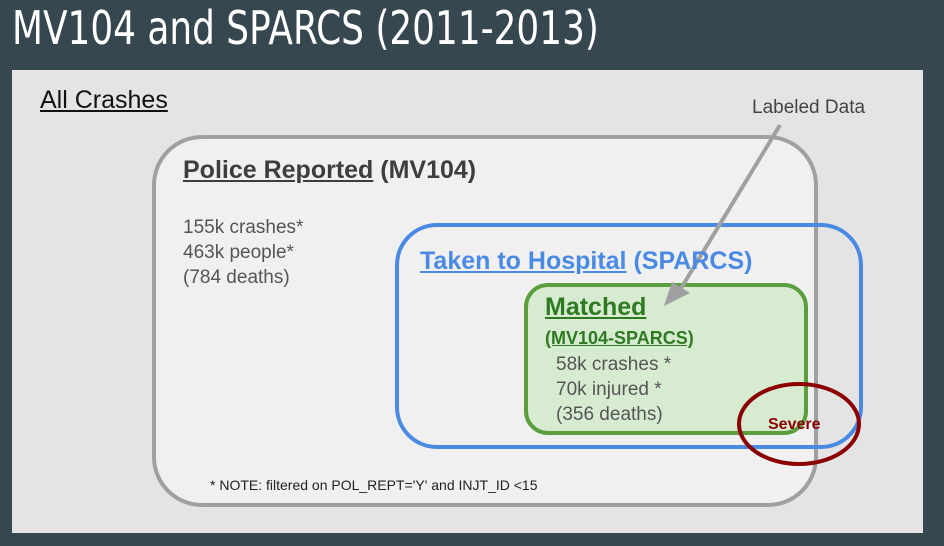  Describe the element at coordinates (104, 100) in the screenshot. I see `all-crashes-label: All Crashes` at that location.